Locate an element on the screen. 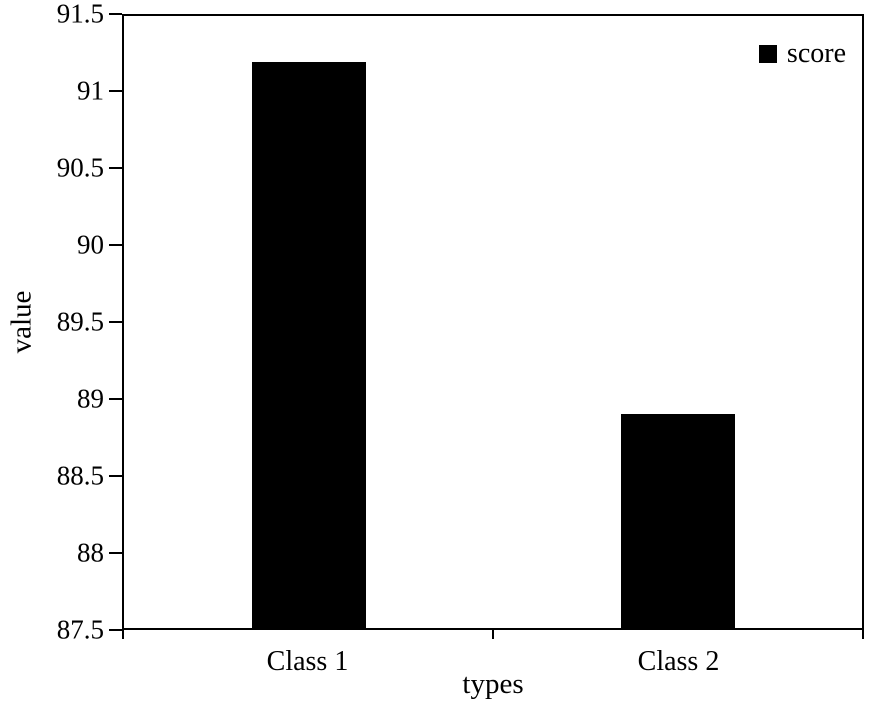 The width and height of the screenshot is (869, 707). y-tick-label: 89 is located at coordinates (90, 398).